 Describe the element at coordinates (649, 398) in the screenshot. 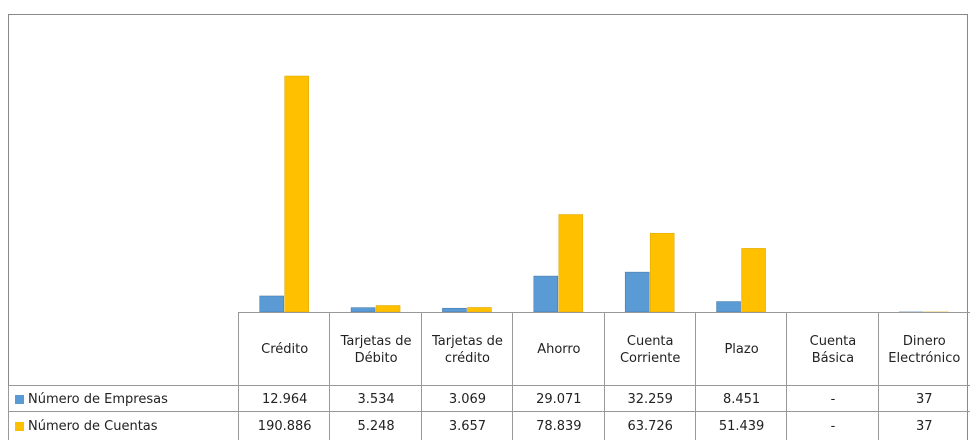

I see `value-label: 32.259` at that location.